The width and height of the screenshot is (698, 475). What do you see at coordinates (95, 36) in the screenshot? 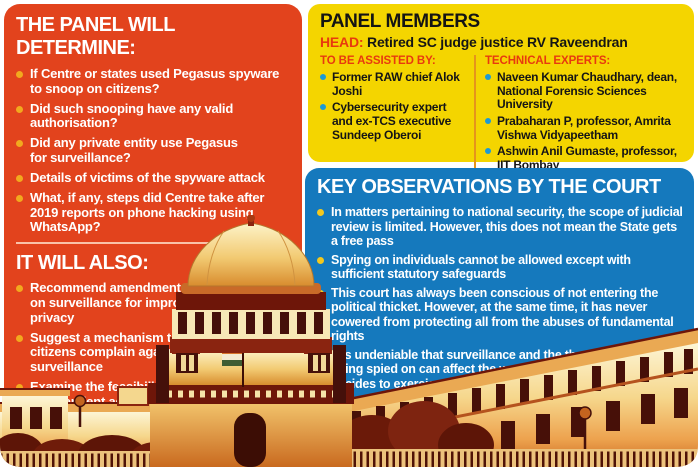
I see `panel-determine-title: THE PANEL WILL DETERMINE:` at bounding box center [95, 36].